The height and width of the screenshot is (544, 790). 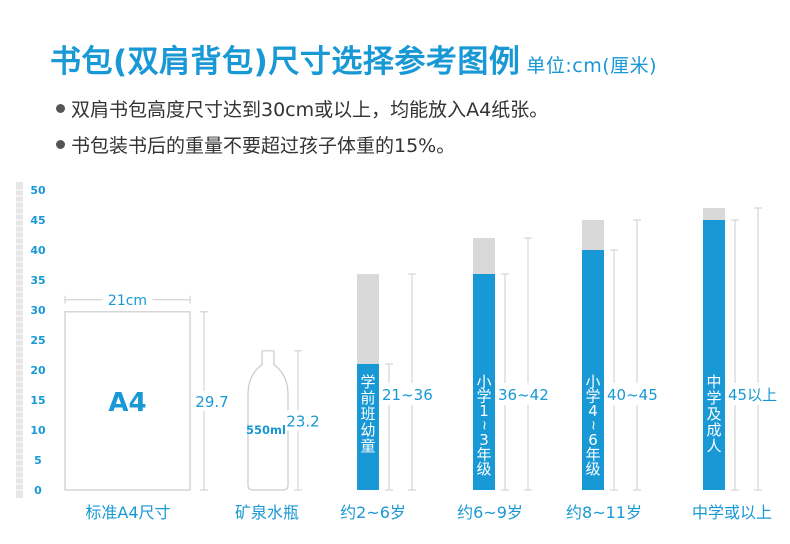 What do you see at coordinates (713, 414) in the screenshot?
I see `bar-text-char: 及` at bounding box center [713, 414].